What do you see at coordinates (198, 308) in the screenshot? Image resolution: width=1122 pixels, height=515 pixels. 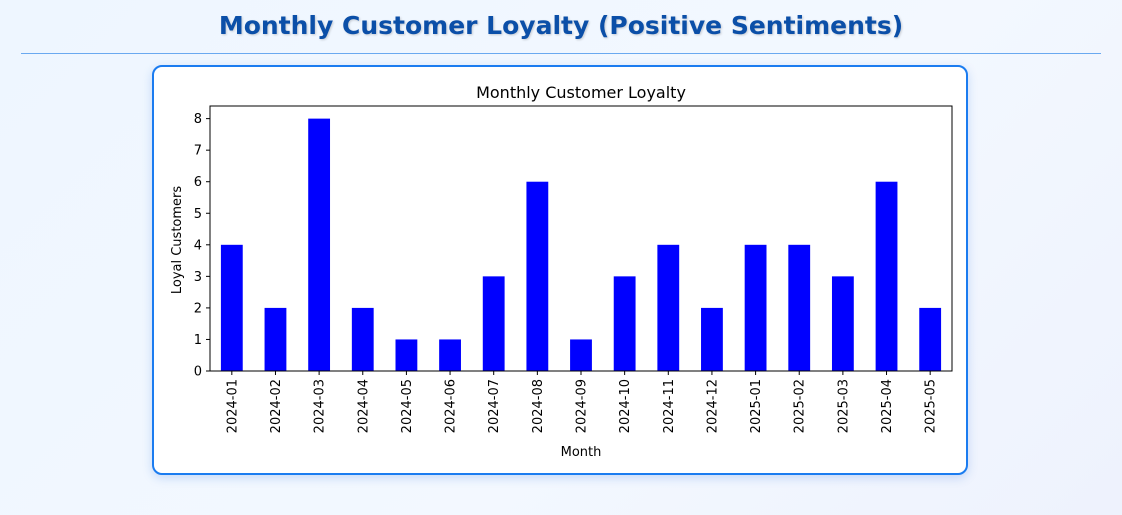 I see `y-tick-label: 2` at bounding box center [198, 308].